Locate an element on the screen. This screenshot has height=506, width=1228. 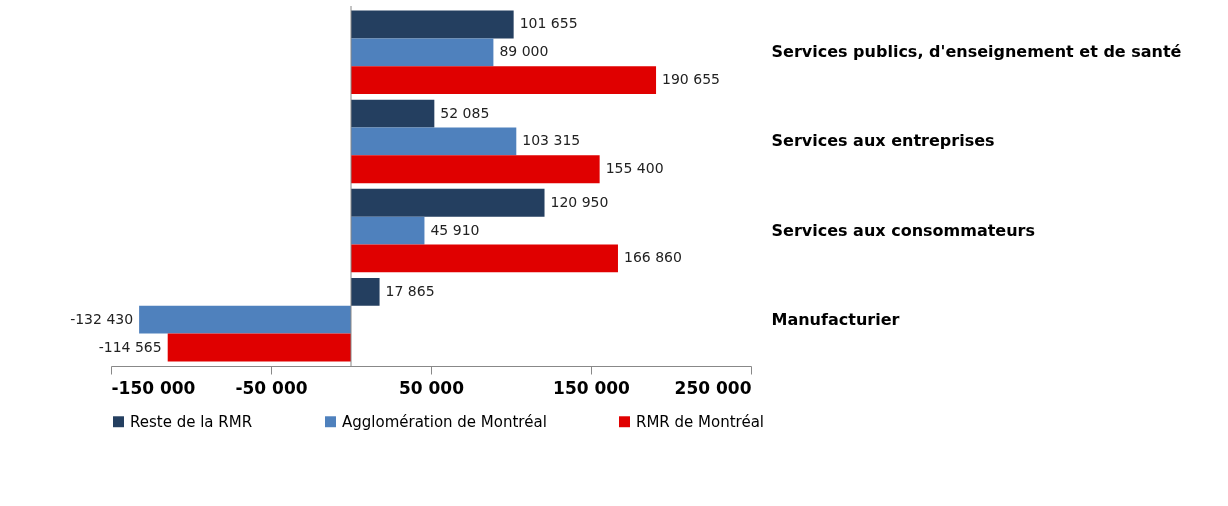
x-tick-label: 50 000 is located at coordinates (431, 387).